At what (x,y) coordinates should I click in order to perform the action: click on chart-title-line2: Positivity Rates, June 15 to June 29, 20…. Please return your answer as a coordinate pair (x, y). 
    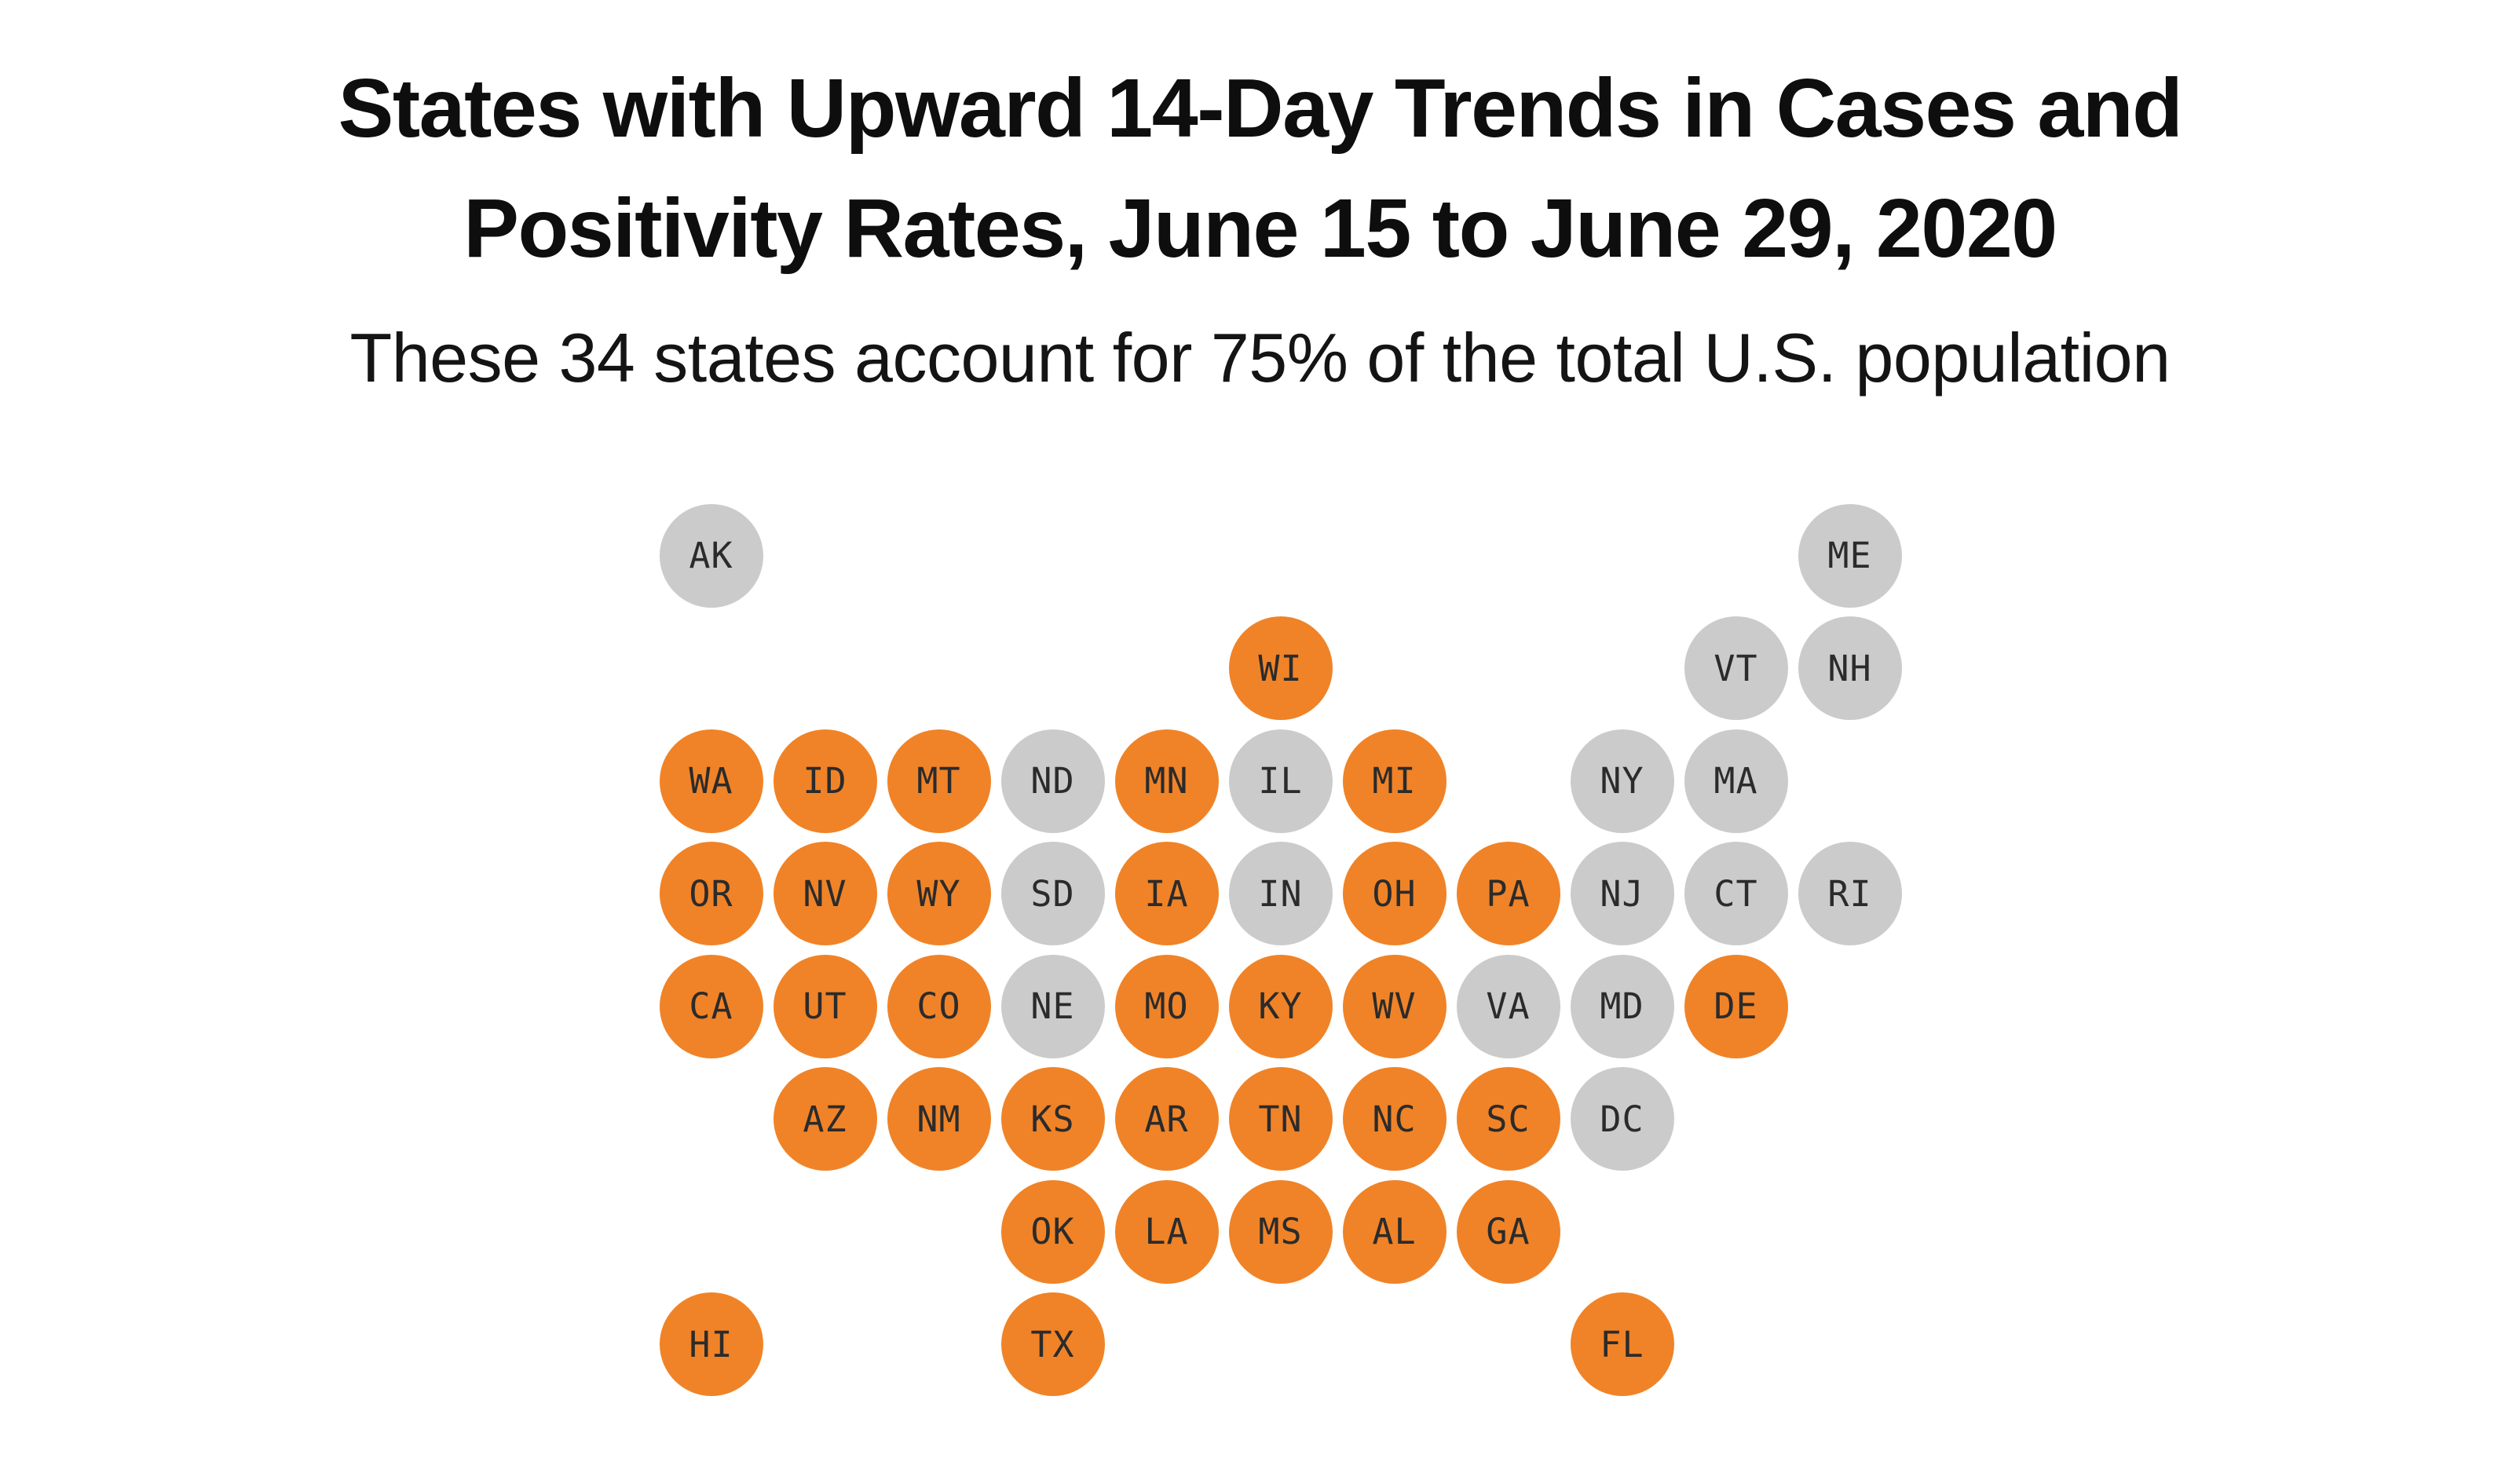
    Looking at the image, I should click on (1260, 228).